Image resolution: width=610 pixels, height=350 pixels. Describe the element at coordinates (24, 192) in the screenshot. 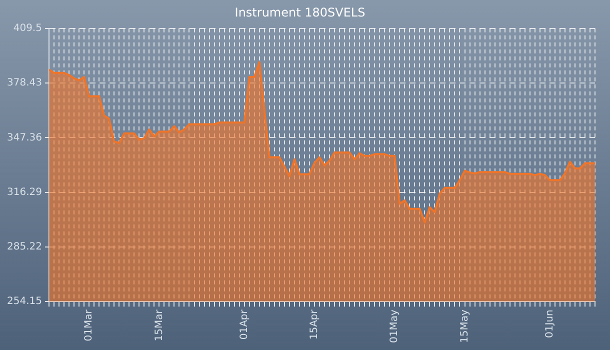

I see `y-tick-label: 316.29` at that location.